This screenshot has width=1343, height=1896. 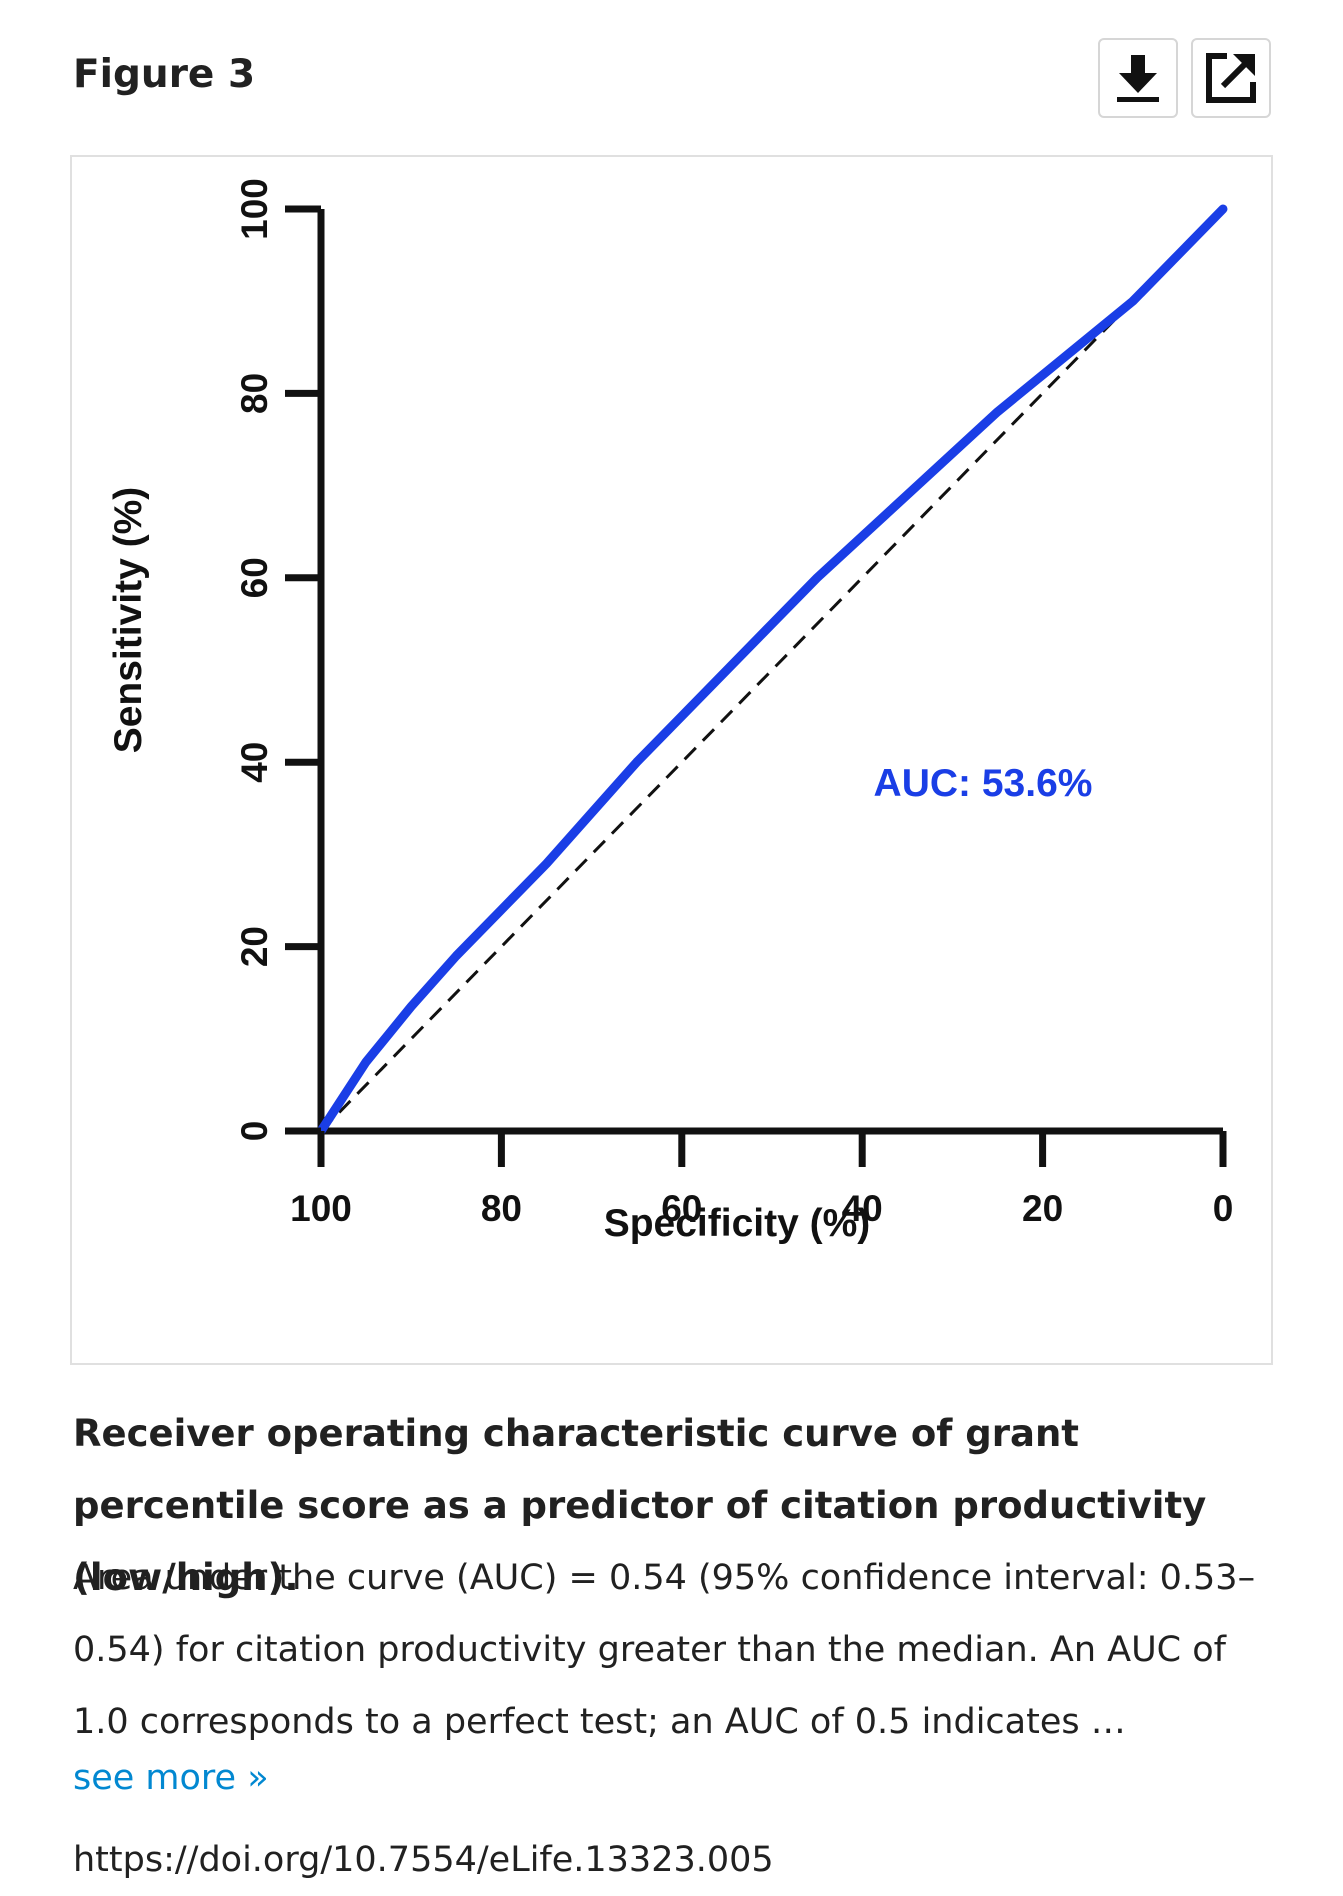 I want to click on open-external-icon, so click(x=1231, y=78).